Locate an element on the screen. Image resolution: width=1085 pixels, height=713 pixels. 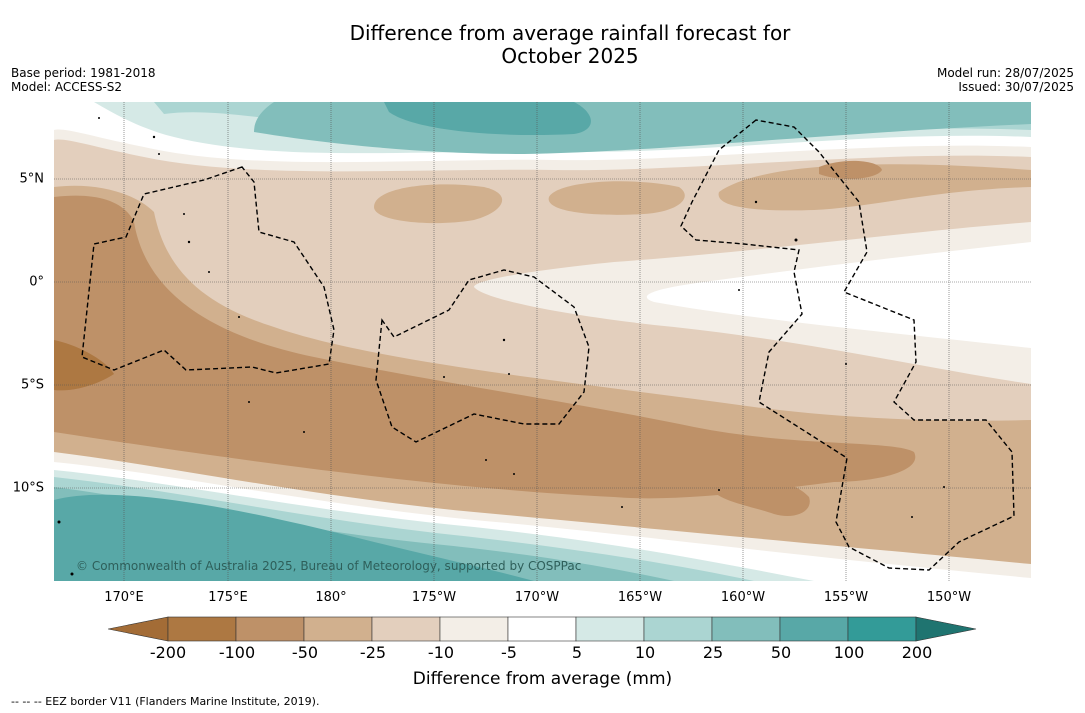
east-white-tongue is located at coordinates (838, 295).